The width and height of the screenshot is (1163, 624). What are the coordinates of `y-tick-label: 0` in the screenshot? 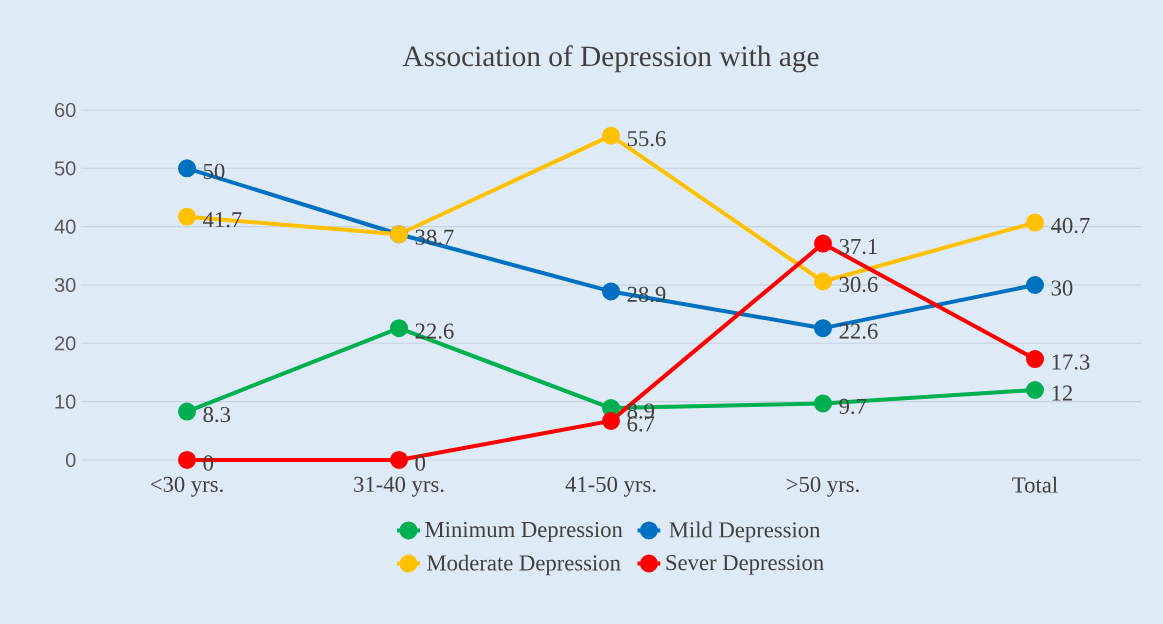 It's located at (70, 460).